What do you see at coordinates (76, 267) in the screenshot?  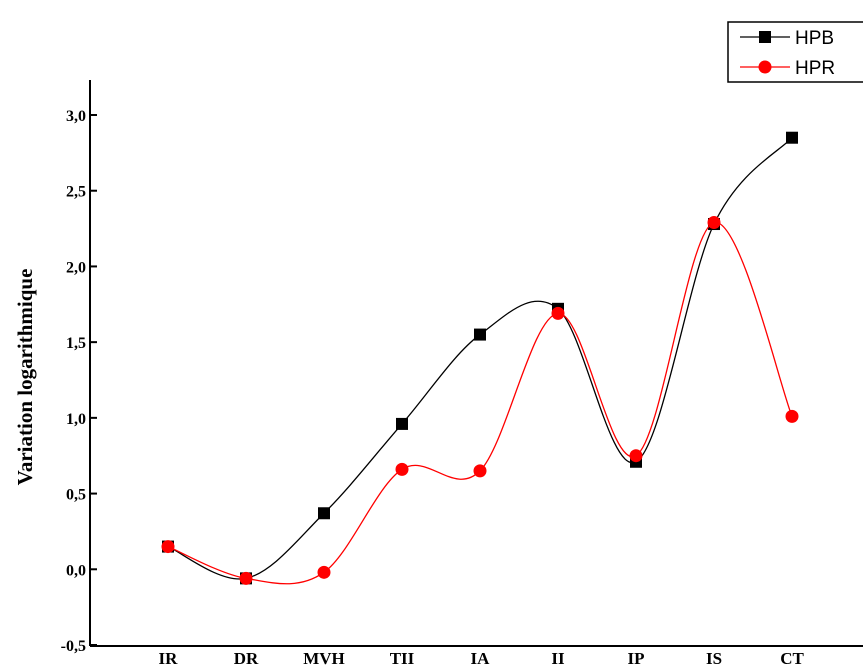 I see `y-tick-label: 2,0` at bounding box center [76, 267].